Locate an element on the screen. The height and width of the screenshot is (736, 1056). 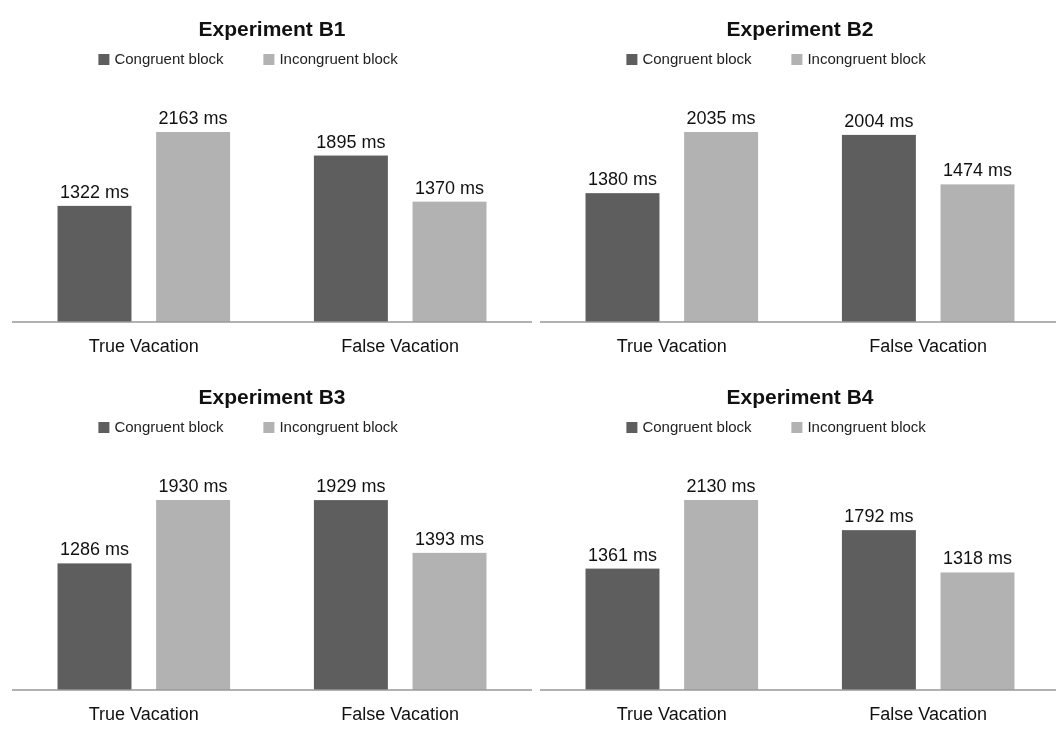
data-label: 2163 ms is located at coordinates (193, 118).